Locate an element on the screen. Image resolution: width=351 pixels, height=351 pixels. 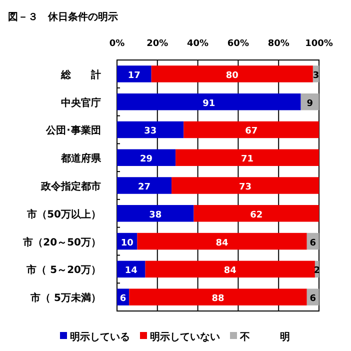
x-tick-label: 100% is located at coordinates (319, 44).